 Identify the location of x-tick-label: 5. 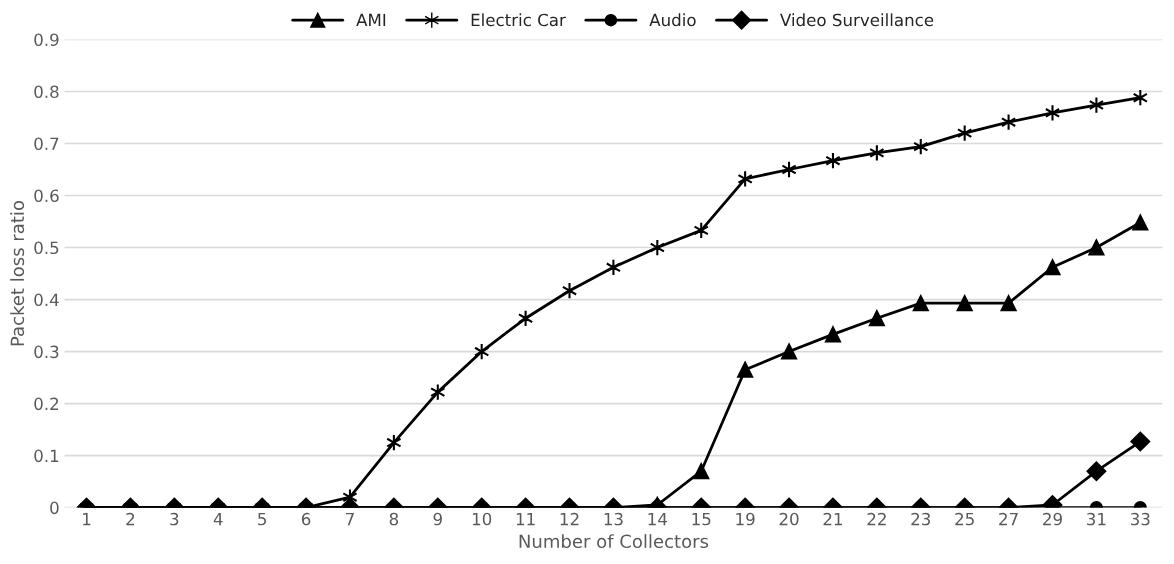
(262, 519).